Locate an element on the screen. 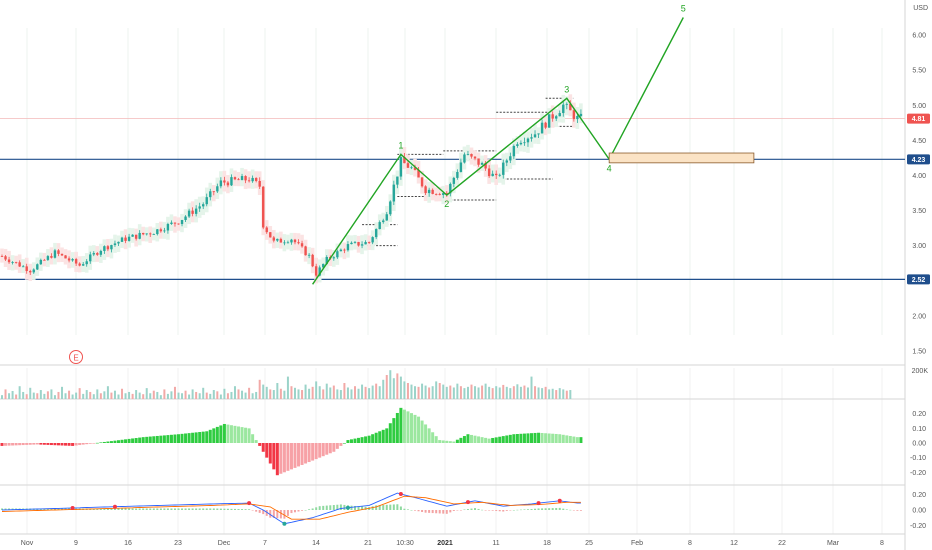  event-marker: E is located at coordinates (76, 357).